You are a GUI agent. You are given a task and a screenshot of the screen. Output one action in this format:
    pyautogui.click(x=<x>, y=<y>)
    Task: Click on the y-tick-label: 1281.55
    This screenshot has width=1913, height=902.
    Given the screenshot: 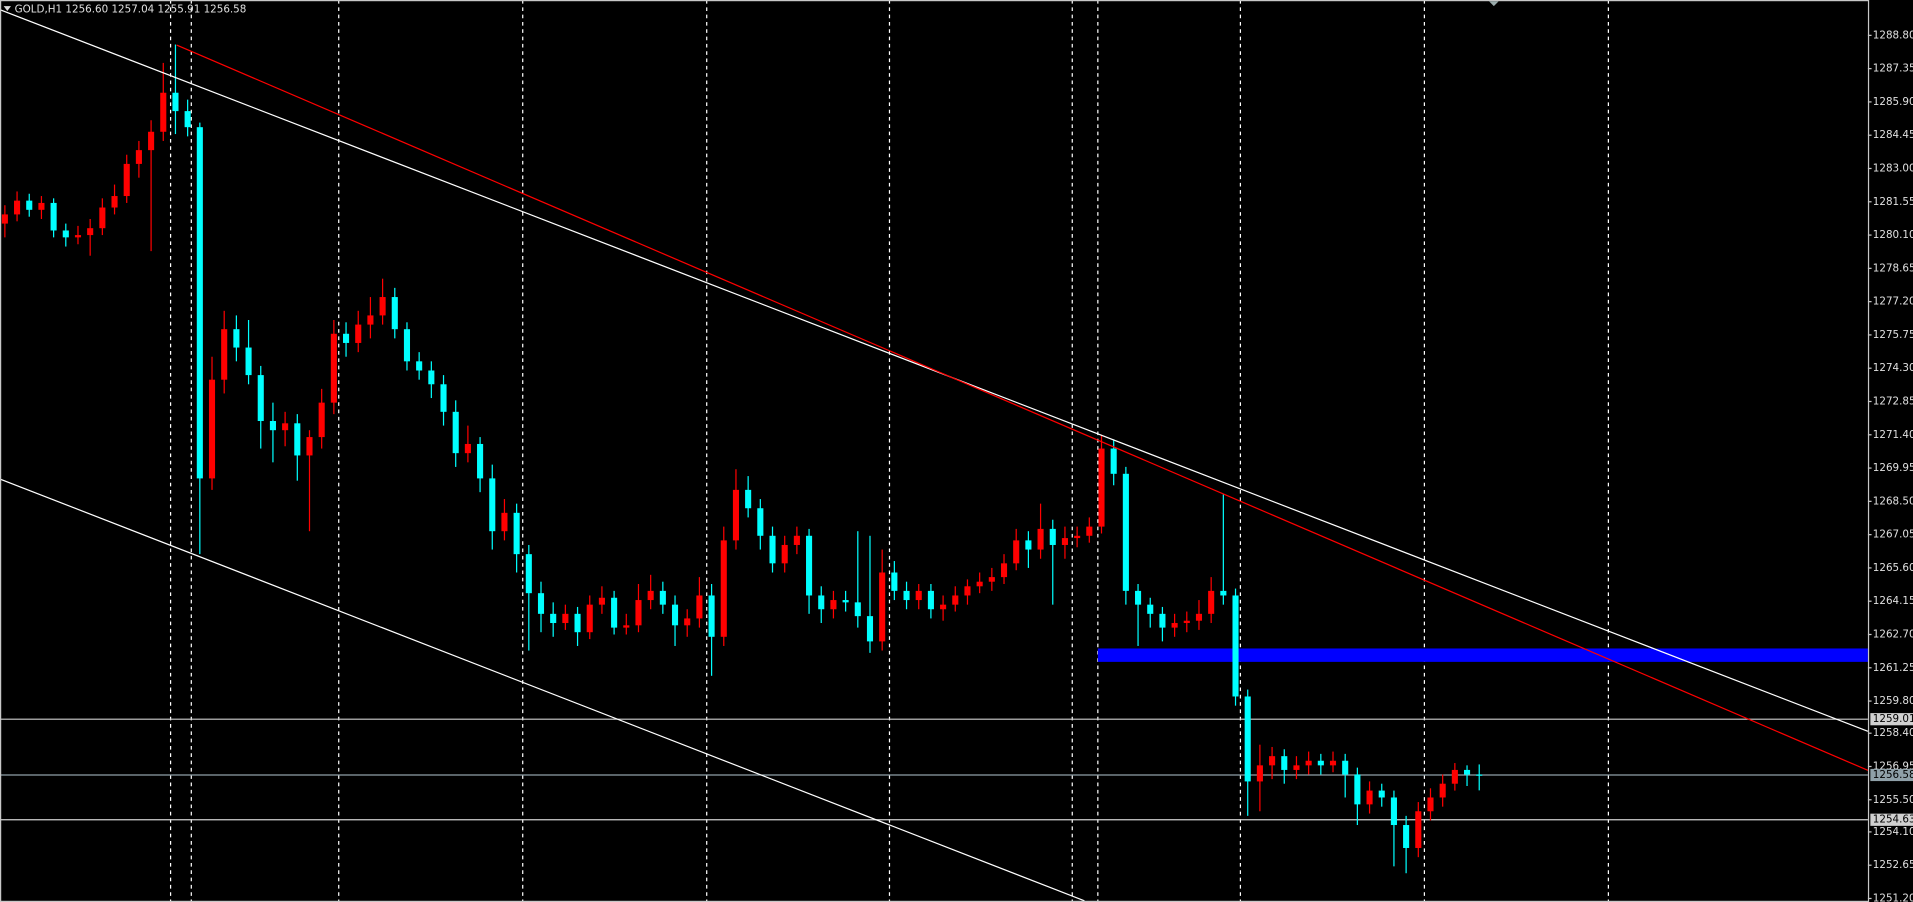 What is the action you would take?
    pyautogui.click(x=1893, y=202)
    